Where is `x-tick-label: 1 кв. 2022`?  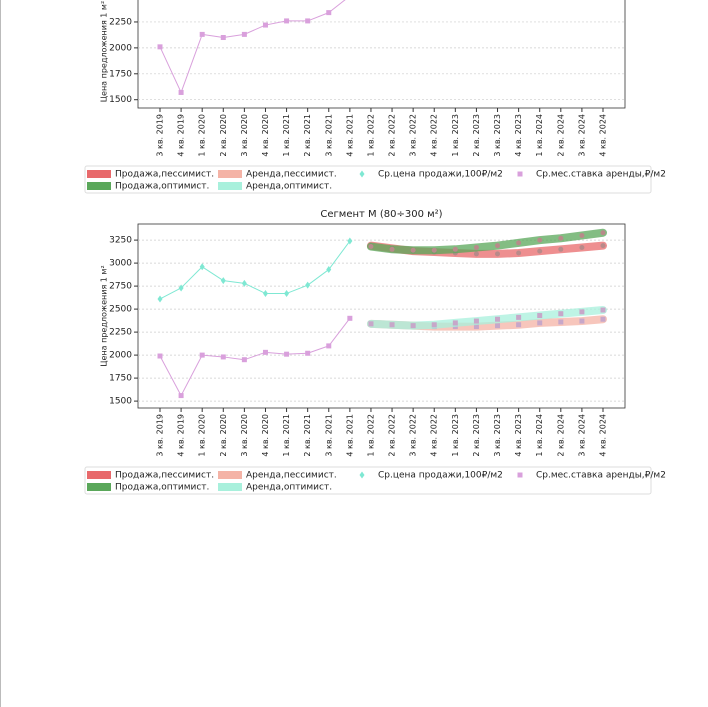
x-tick-label: 1 кв. 2022 is located at coordinates (370, 135).